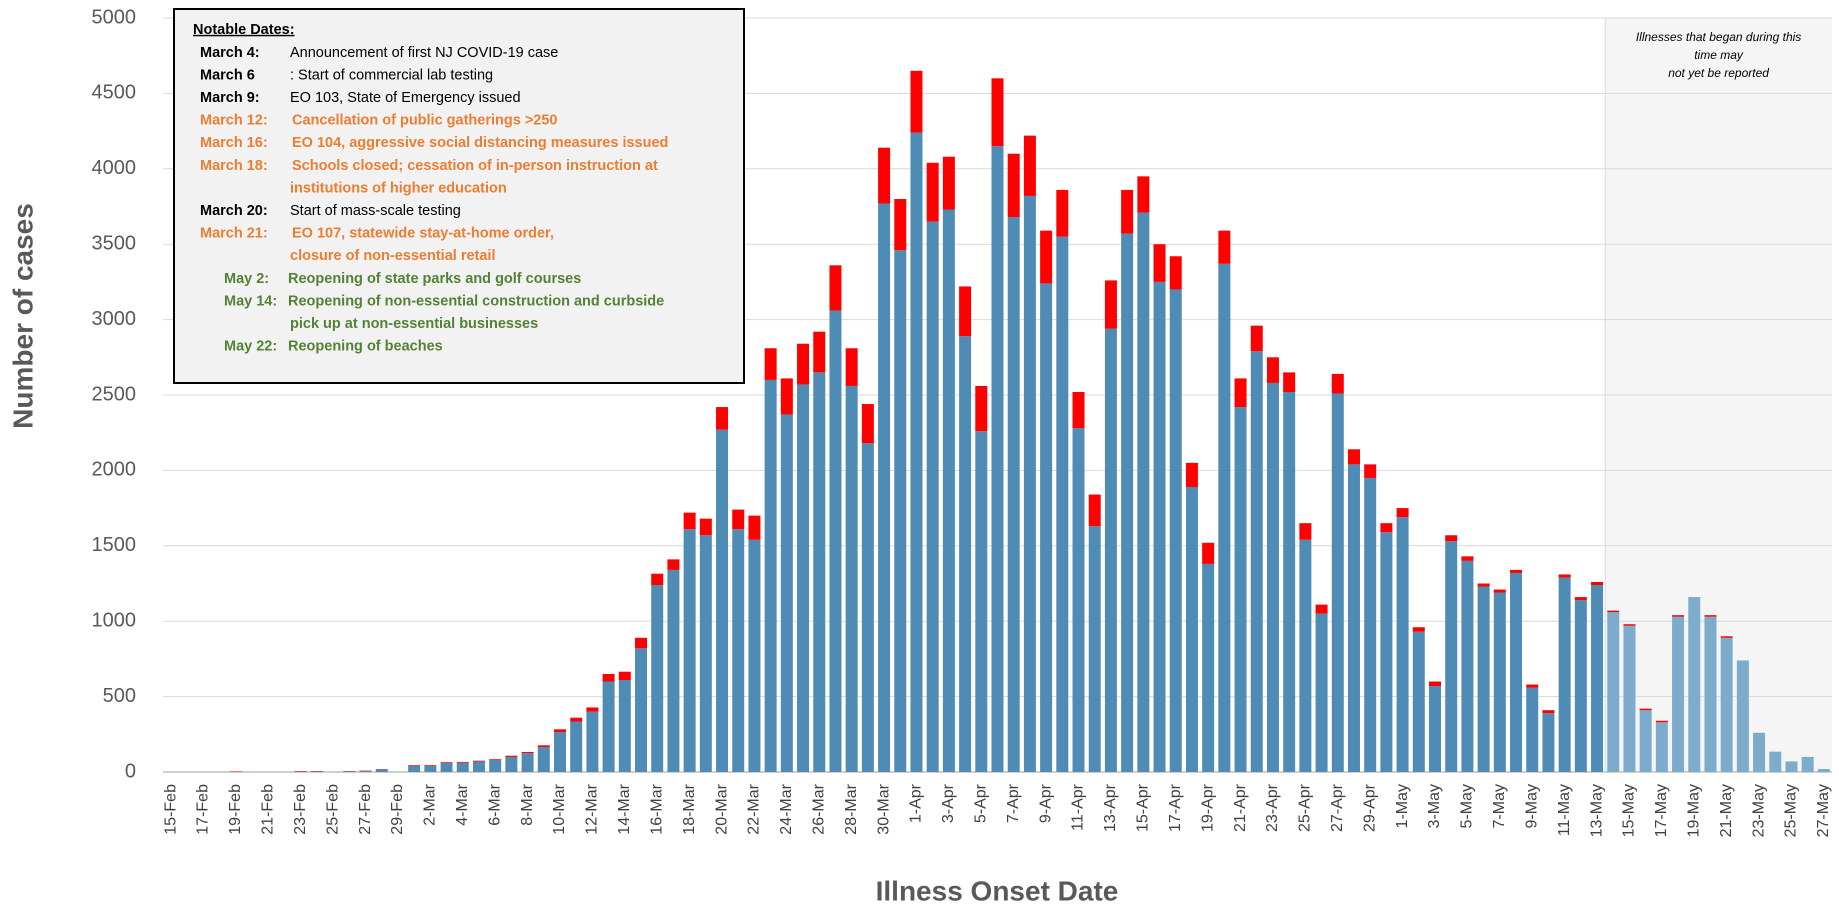 This screenshot has height=911, width=1839. What do you see at coordinates (1013, 803) in the screenshot?
I see `x-tick-label: 7-Apr` at bounding box center [1013, 803].